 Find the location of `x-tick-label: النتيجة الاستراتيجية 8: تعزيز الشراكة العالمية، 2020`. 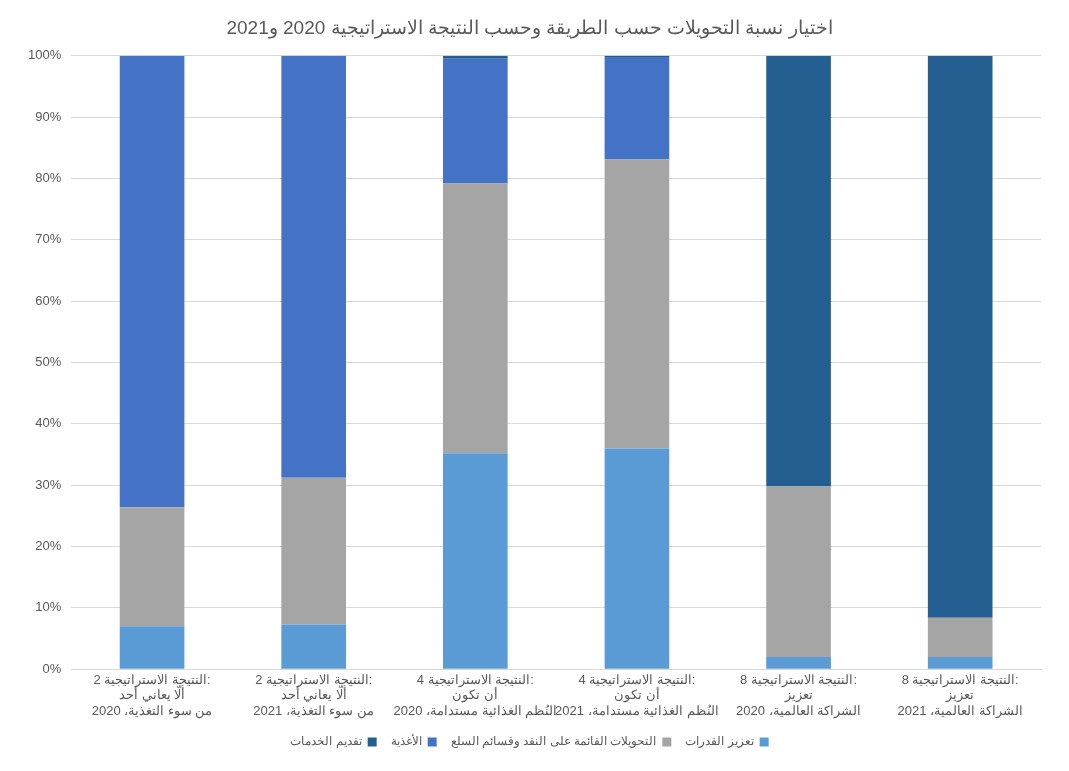

x-tick-label: النتيجة الاستراتيجية 8: تعزيز الشراكة العالمية، 2020 is located at coordinates (798, 695).